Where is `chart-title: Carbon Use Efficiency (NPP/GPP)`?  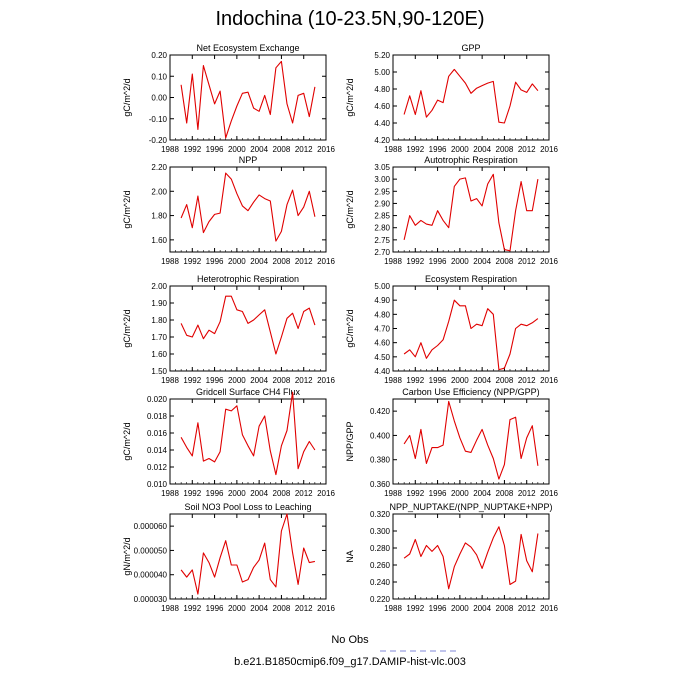
chart-title: Carbon Use Efficiency (NPP/GPP) is located at coordinates (470, 392).